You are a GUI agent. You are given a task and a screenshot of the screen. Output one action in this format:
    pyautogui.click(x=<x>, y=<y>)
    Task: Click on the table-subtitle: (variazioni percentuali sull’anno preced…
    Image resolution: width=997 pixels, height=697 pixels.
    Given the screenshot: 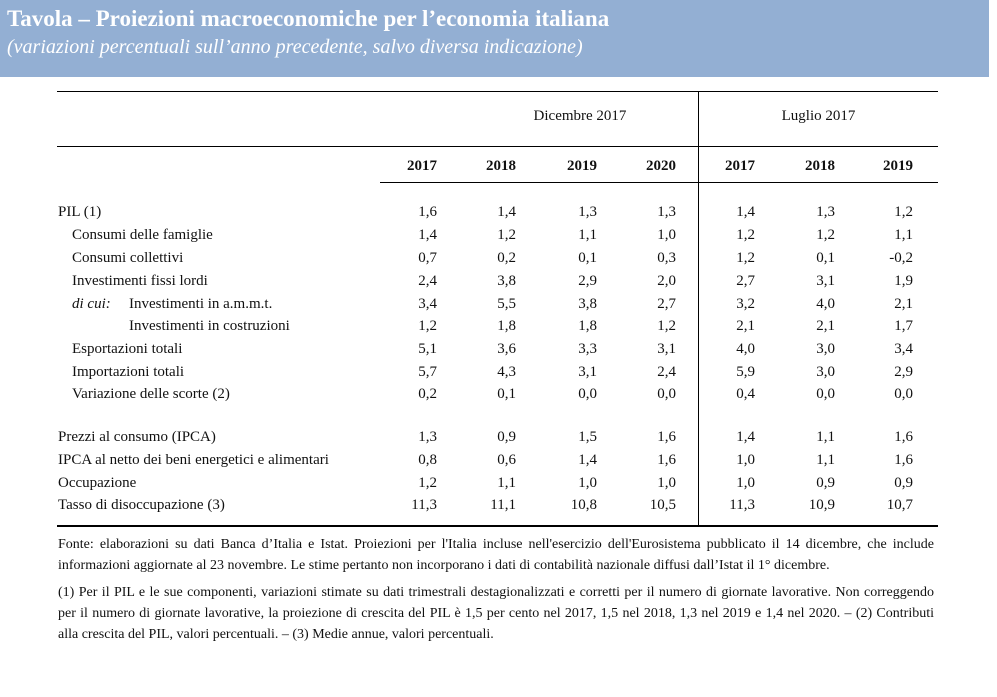 What is the action you would take?
    pyautogui.click(x=295, y=47)
    